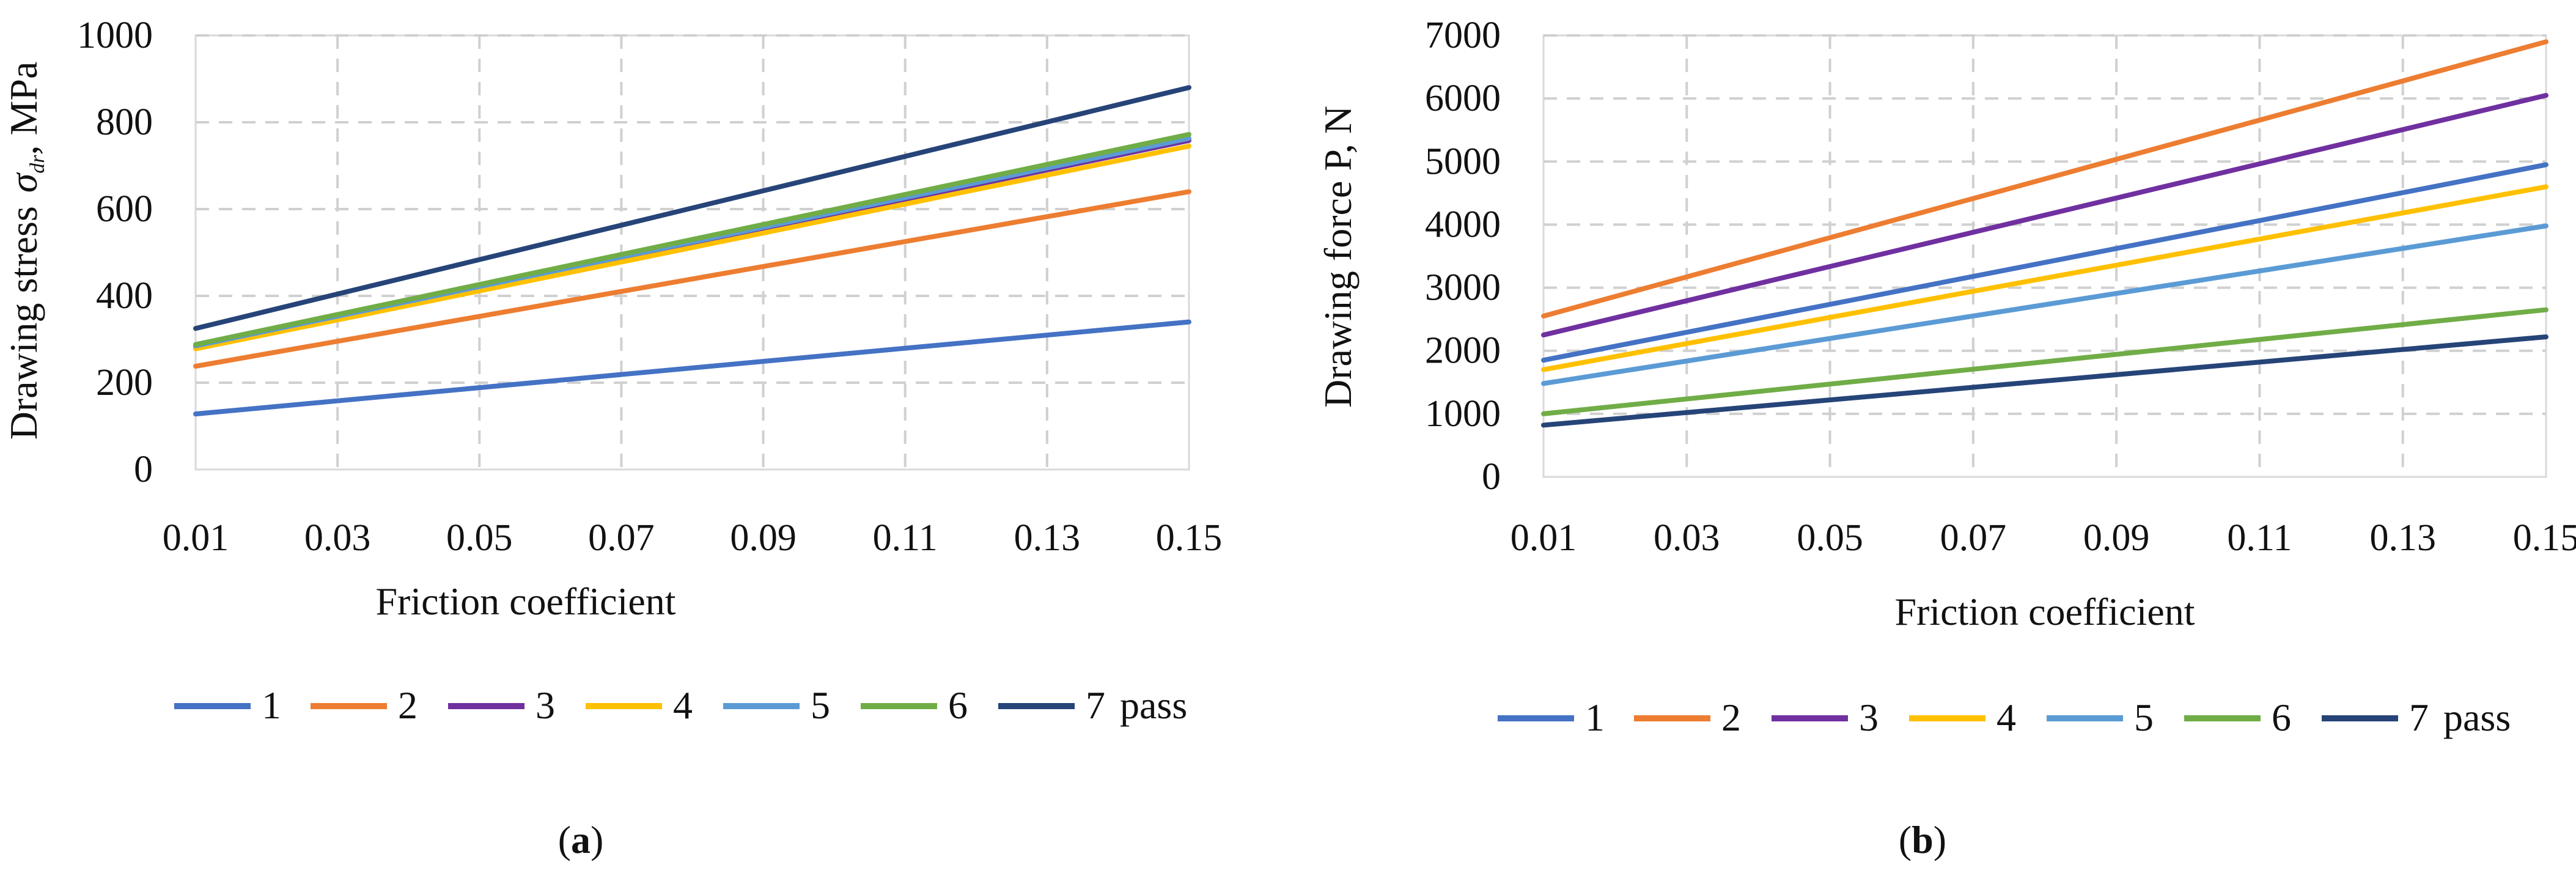  I want to click on y-tick-label-b: 7000, so click(1463, 35).